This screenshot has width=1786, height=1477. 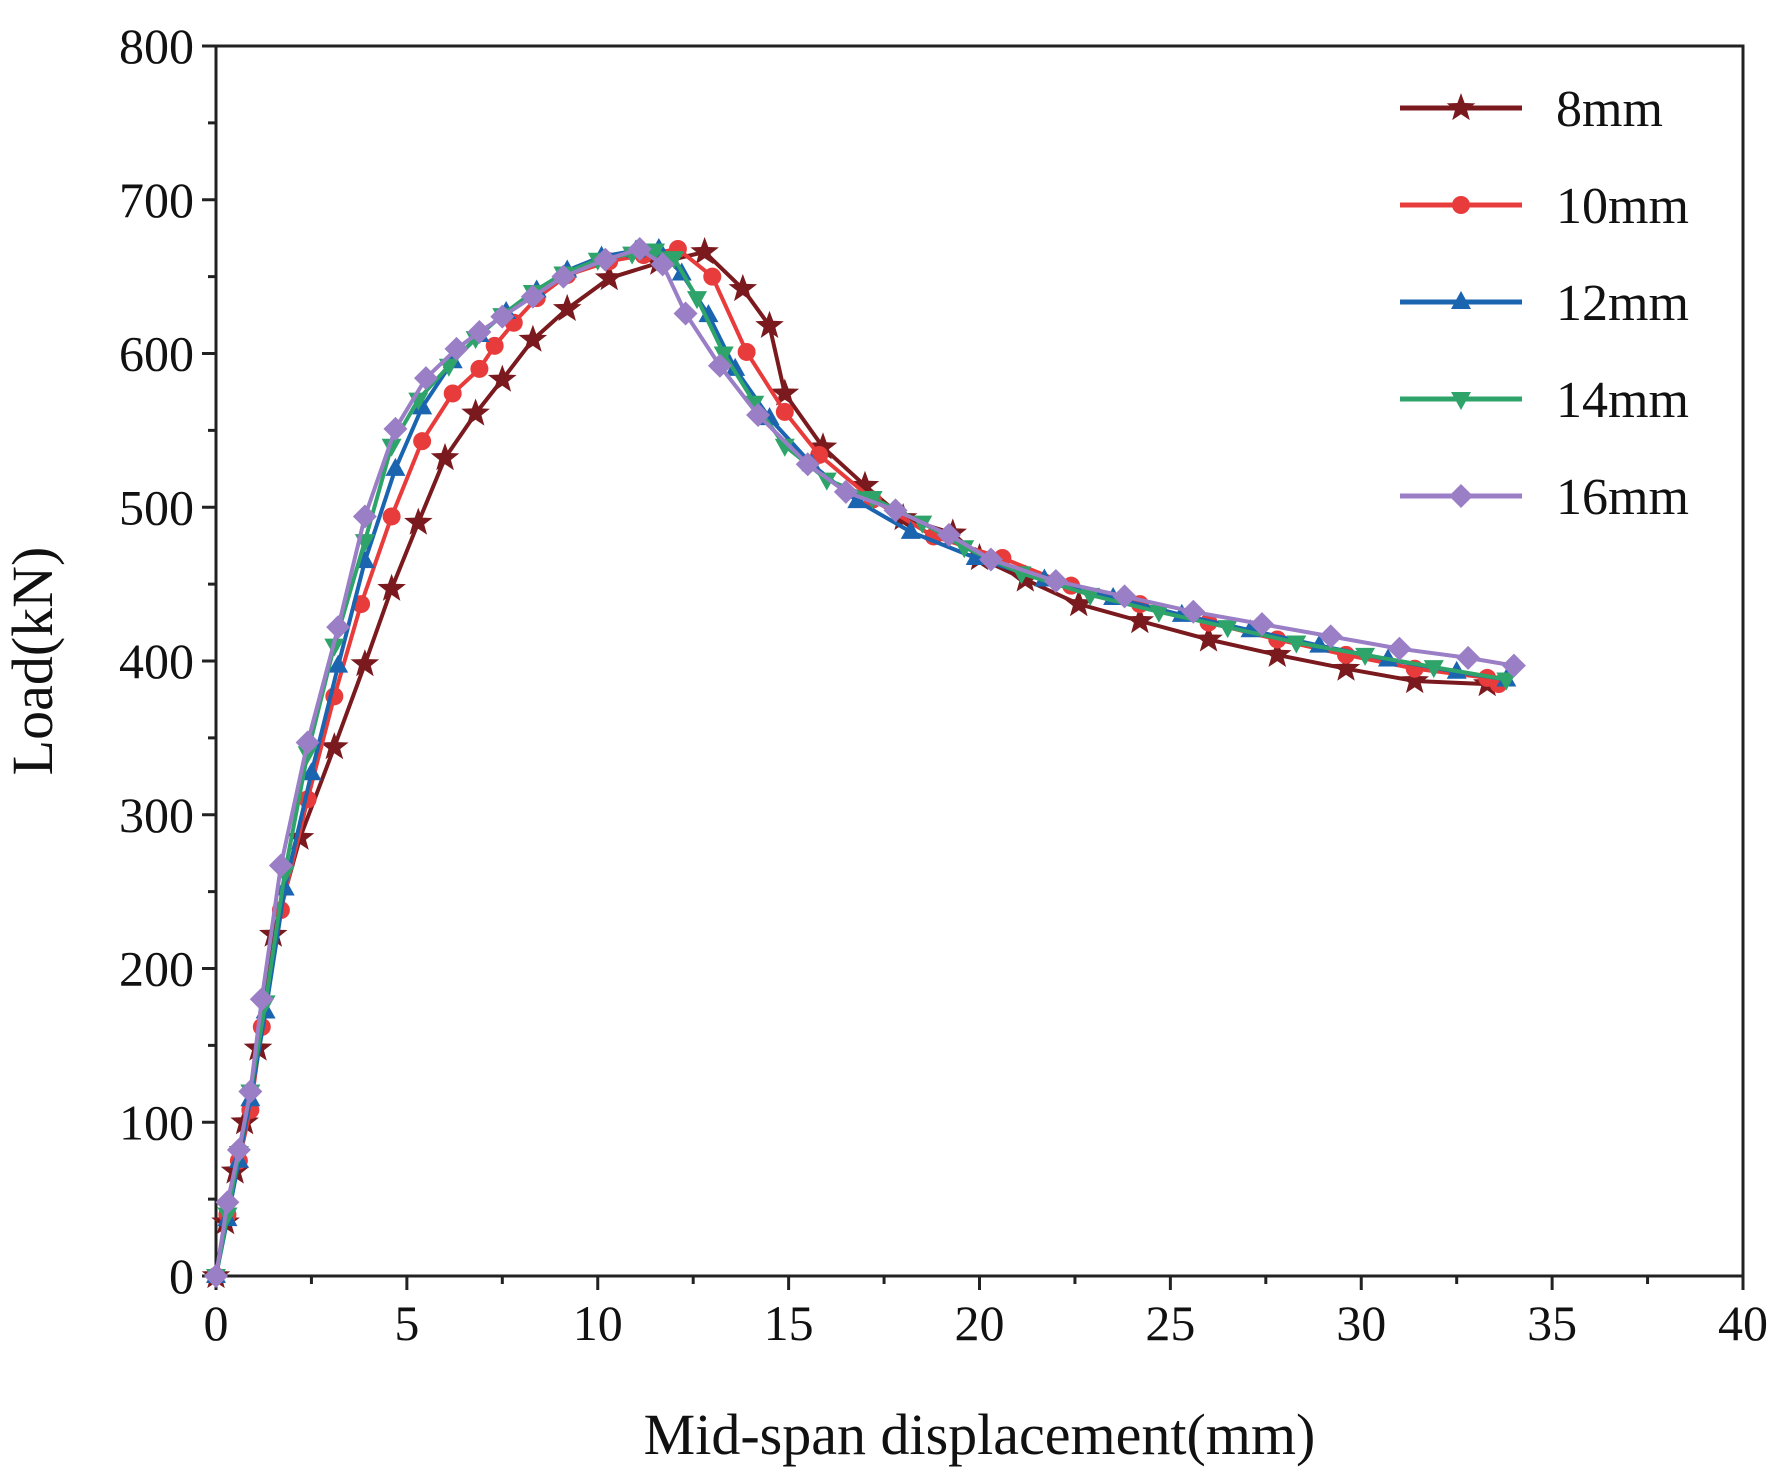 What do you see at coordinates (156, 969) in the screenshot?
I see `y-tick-label: 200` at bounding box center [156, 969].